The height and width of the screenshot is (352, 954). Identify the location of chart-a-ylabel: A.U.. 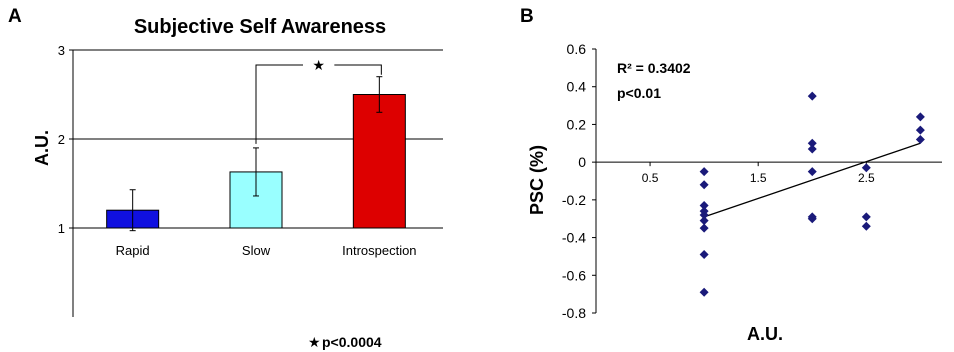
(42, 148).